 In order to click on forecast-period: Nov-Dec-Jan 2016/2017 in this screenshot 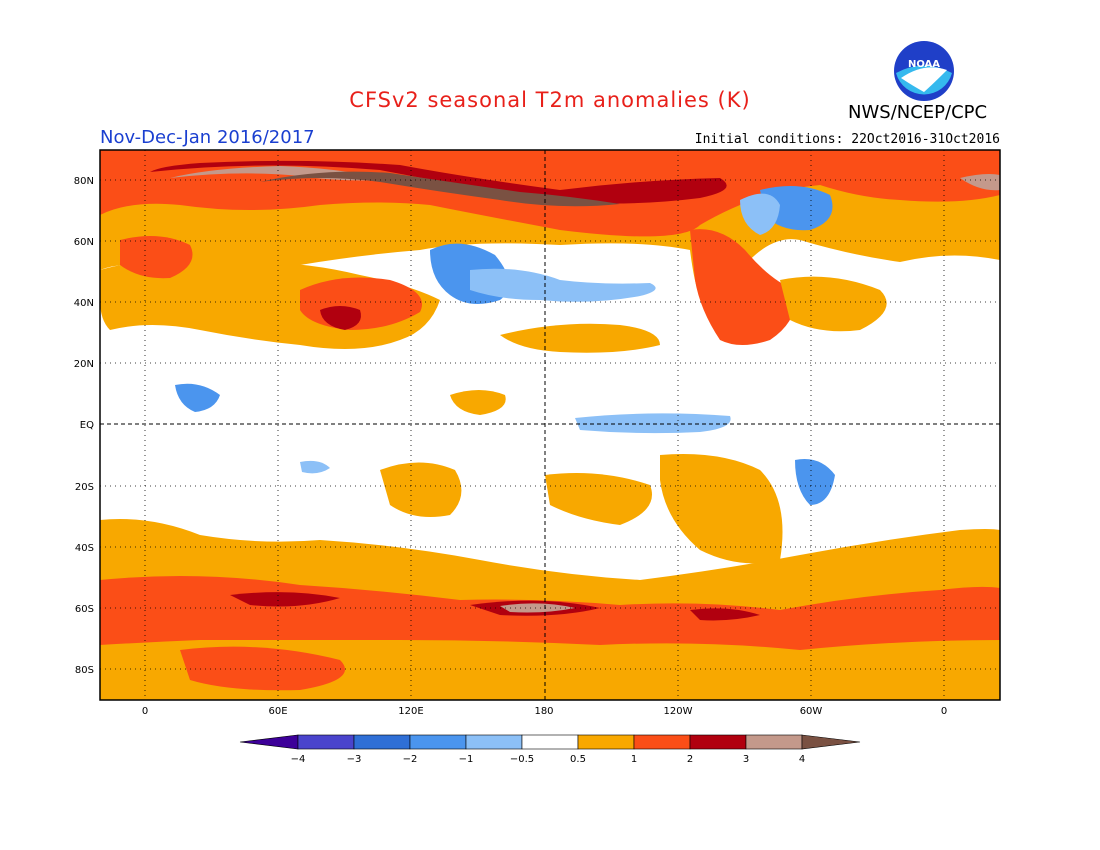, I will do `click(207, 137)`.